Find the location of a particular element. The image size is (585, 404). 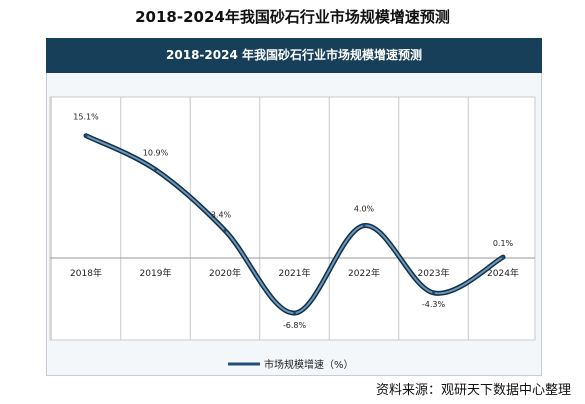

data-label: 10.9% is located at coordinates (156, 153).